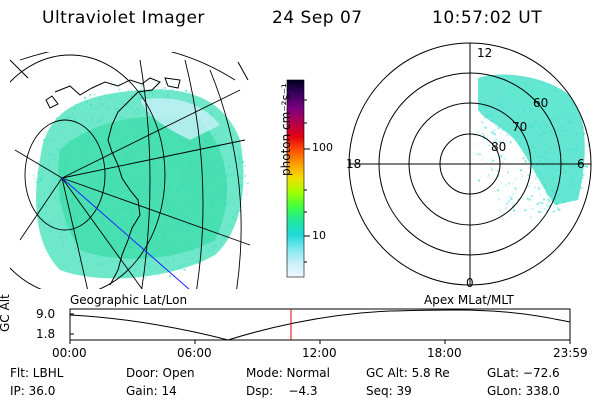 The width and height of the screenshot is (600, 400). What do you see at coordinates (295, 178) in the screenshot?
I see `colorbar` at bounding box center [295, 178].